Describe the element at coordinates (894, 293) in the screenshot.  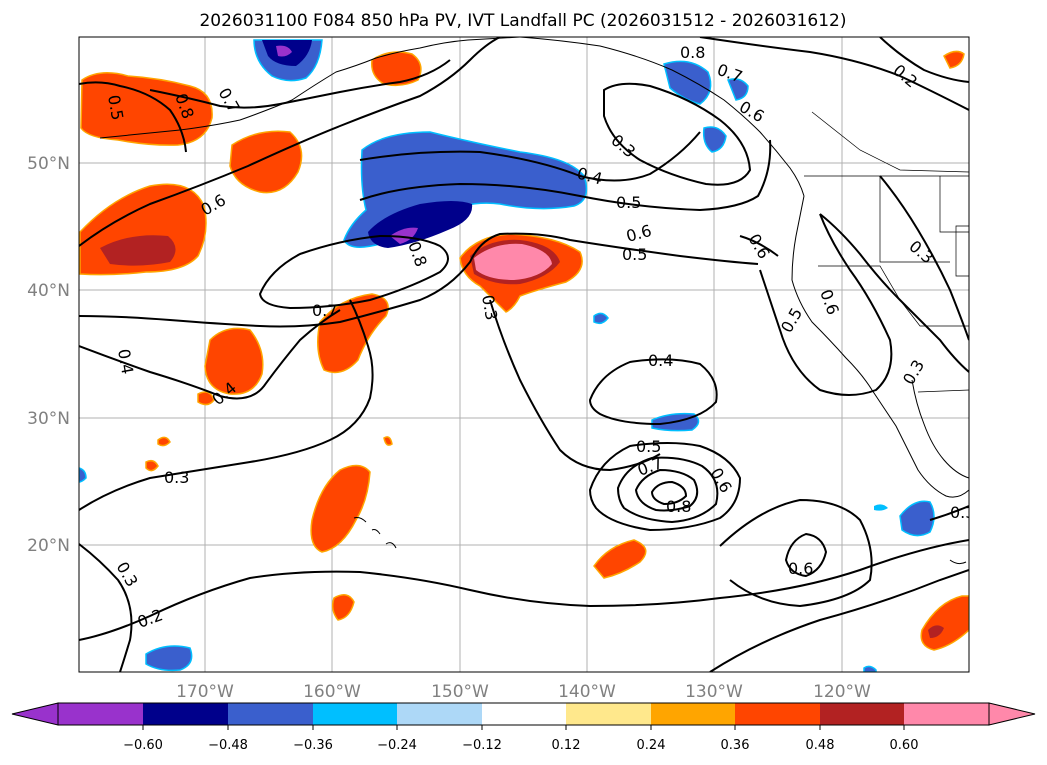
I see `contour-0.5-coast` at that location.